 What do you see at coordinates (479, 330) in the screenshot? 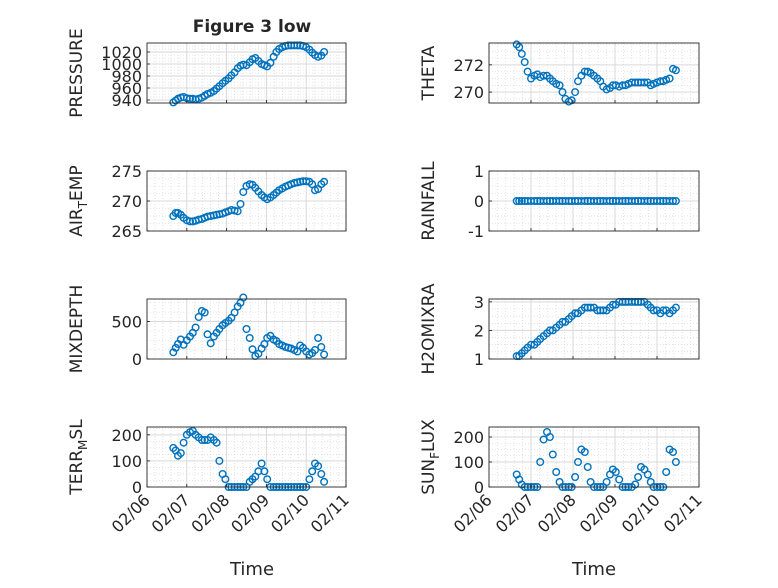
I see `y-tick-label: 2` at bounding box center [479, 330].